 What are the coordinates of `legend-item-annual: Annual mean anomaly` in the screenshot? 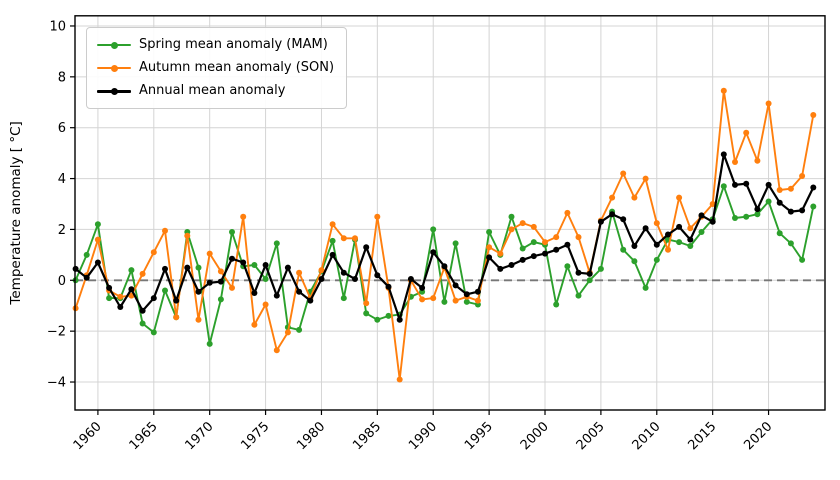 It's located at (215, 91).